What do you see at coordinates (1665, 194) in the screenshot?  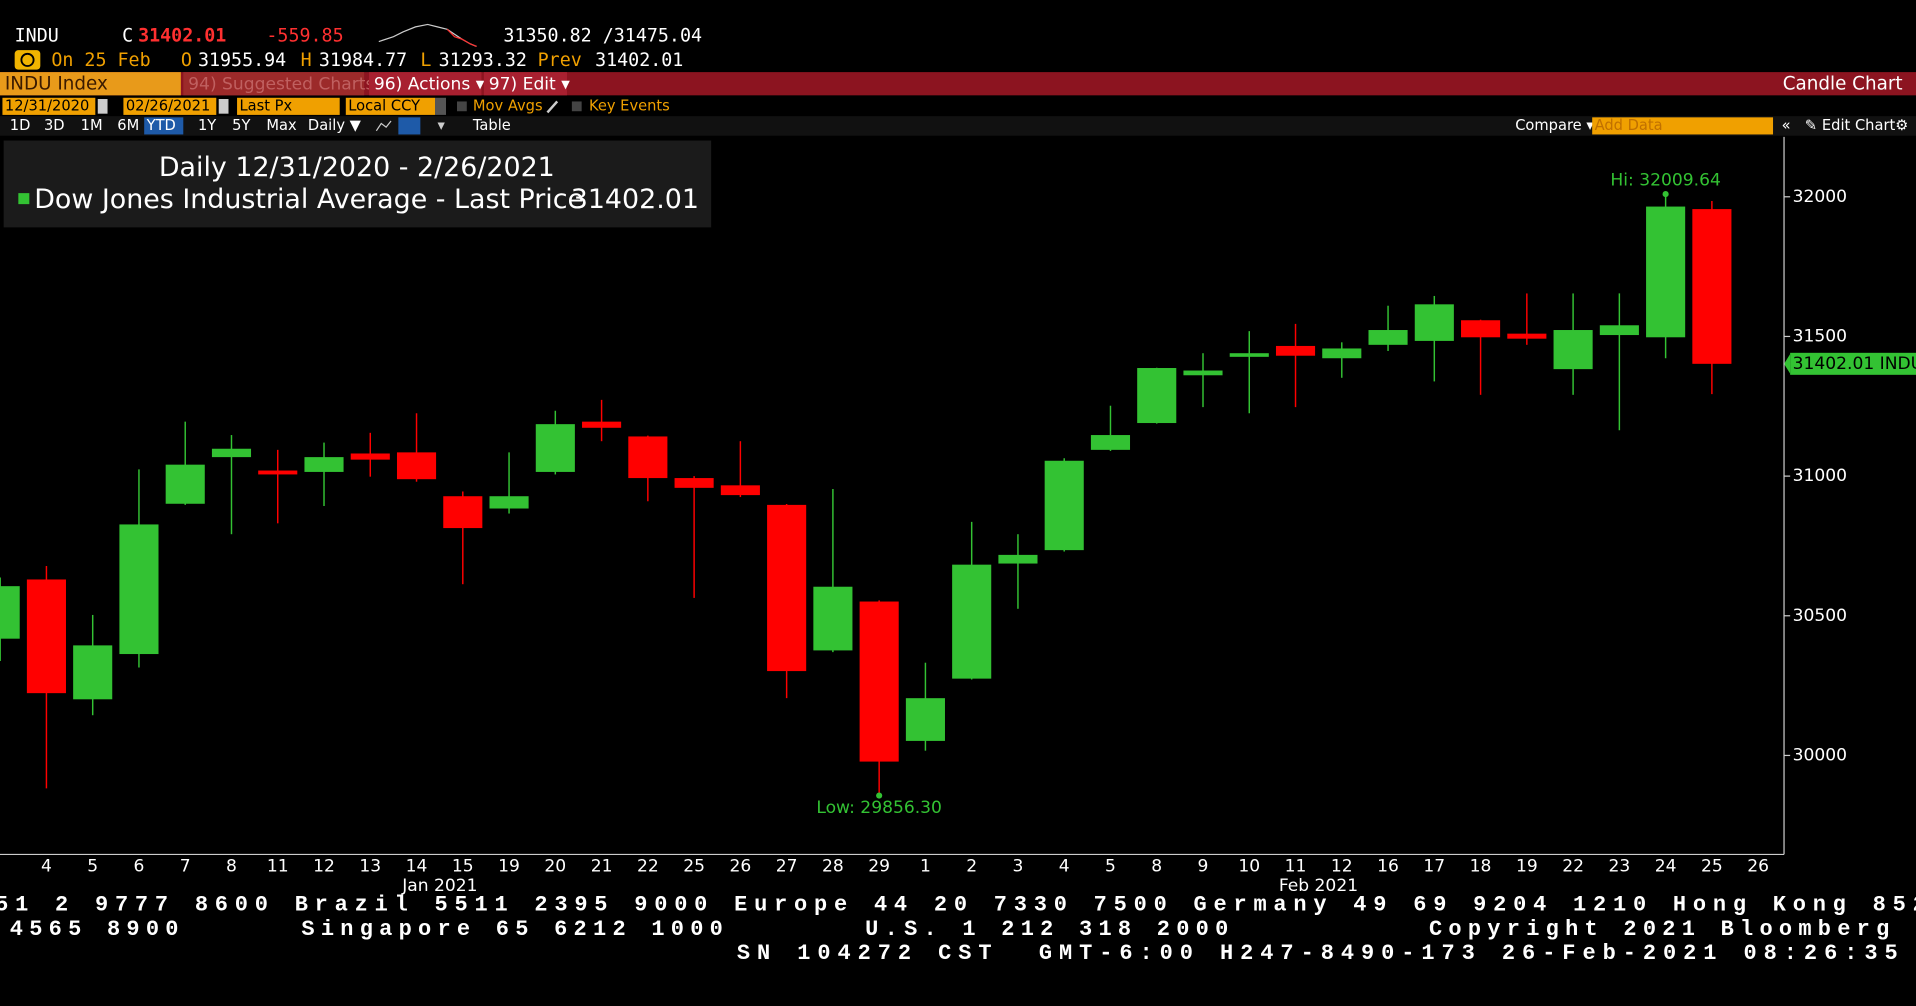 I see `high-marker` at bounding box center [1665, 194].